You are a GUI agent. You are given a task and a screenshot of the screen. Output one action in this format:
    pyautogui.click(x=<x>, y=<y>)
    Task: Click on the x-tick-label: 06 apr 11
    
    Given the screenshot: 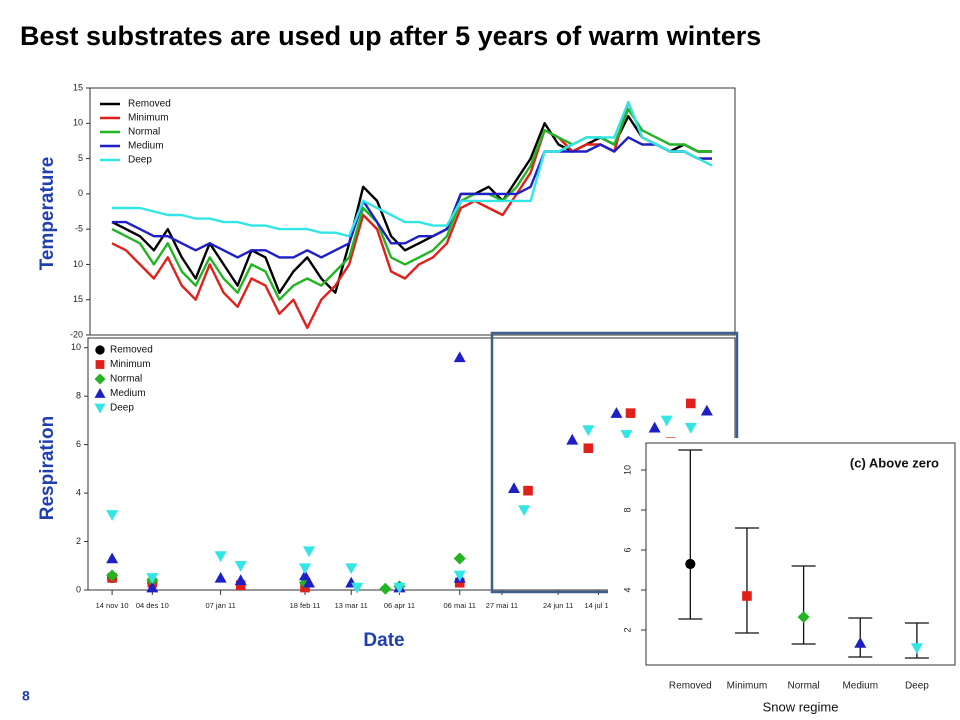 What is the action you would take?
    pyautogui.click(x=399, y=605)
    